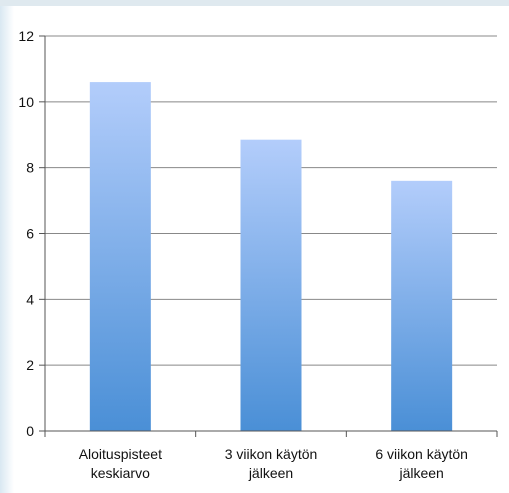 This screenshot has width=509, height=493. What do you see at coordinates (271, 454) in the screenshot?
I see `x-category-label: 3 viikon käytön` at bounding box center [271, 454].